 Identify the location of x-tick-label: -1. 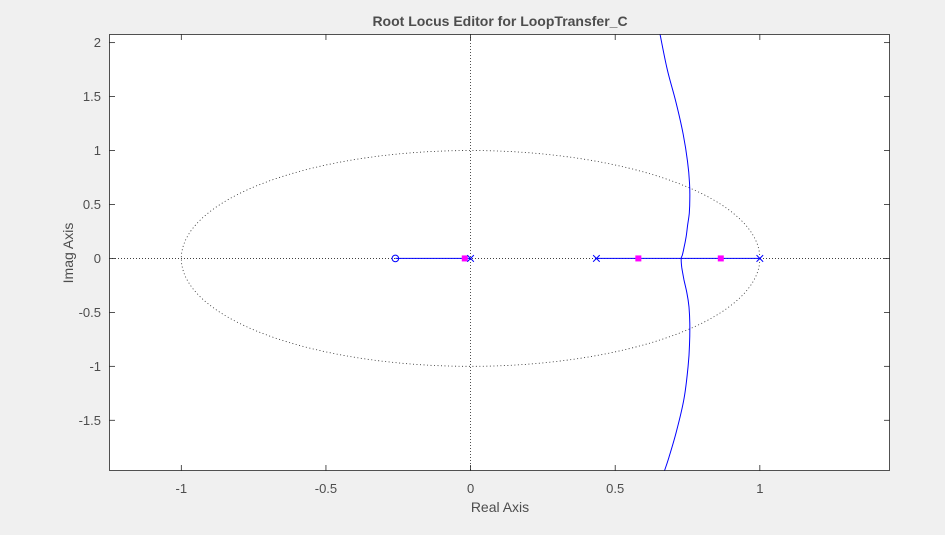
(182, 488).